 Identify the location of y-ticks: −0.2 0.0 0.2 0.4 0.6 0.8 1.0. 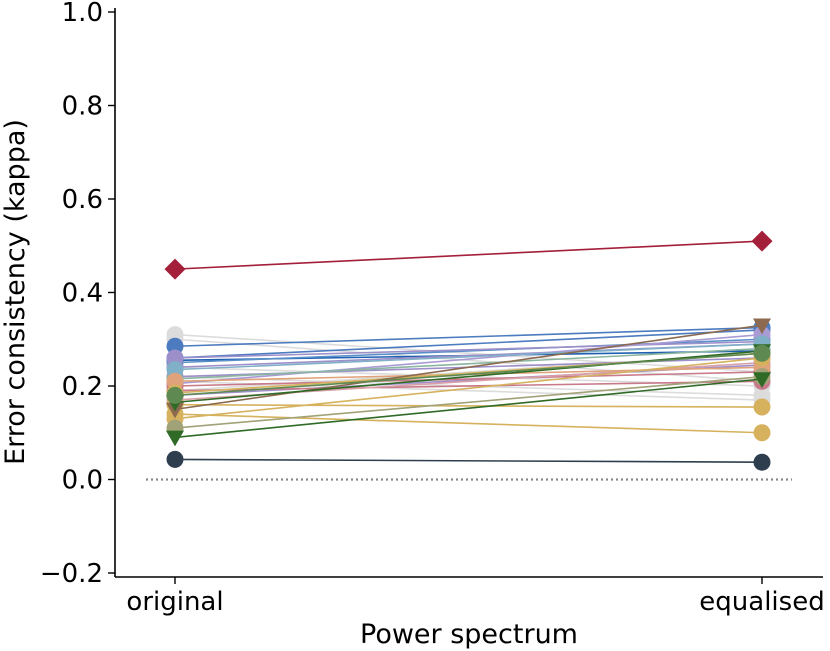
(77, 294).